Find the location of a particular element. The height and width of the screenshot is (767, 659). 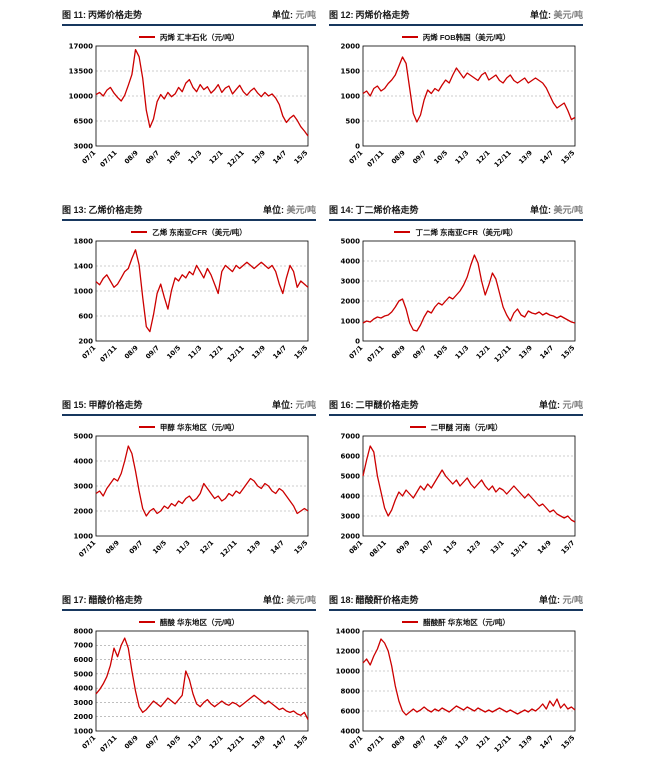

svg-text: 13/11 is located at coordinates (519, 548).